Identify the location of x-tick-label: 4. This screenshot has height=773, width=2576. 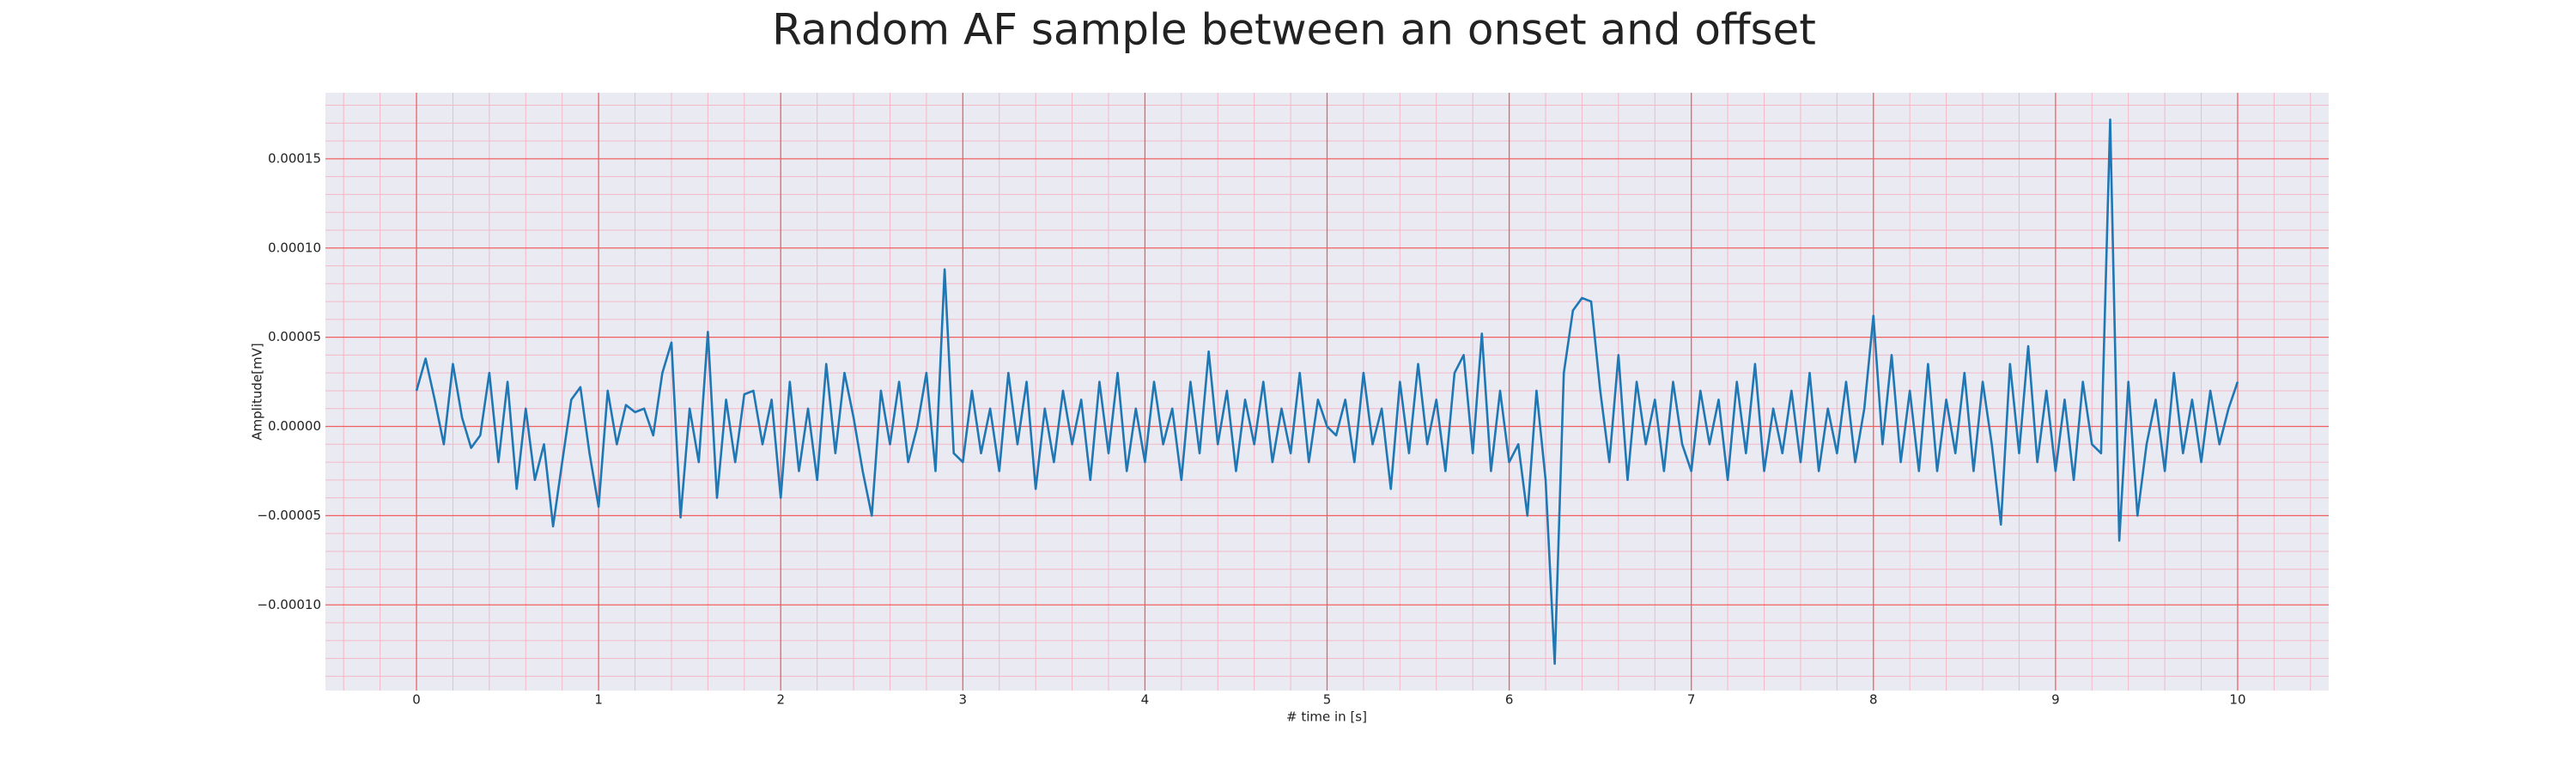
(1145, 700).